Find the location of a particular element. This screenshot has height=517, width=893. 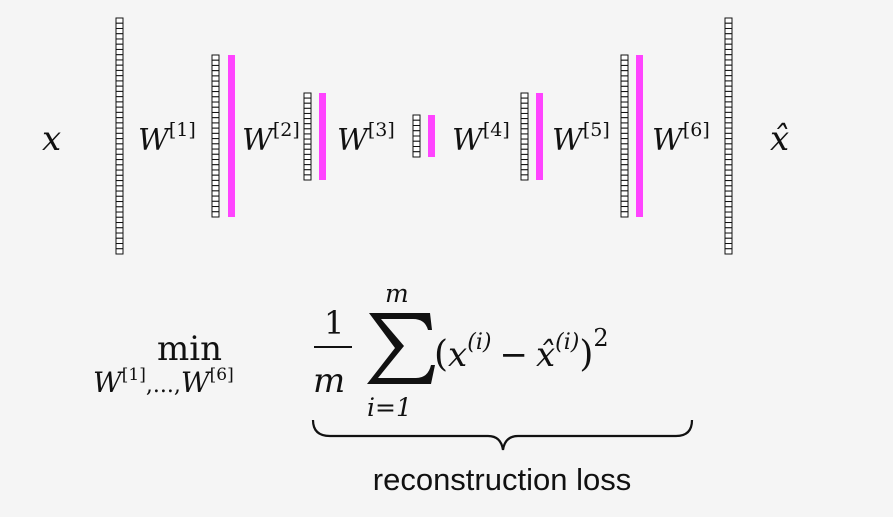

layer-output is located at coordinates (728, 136).